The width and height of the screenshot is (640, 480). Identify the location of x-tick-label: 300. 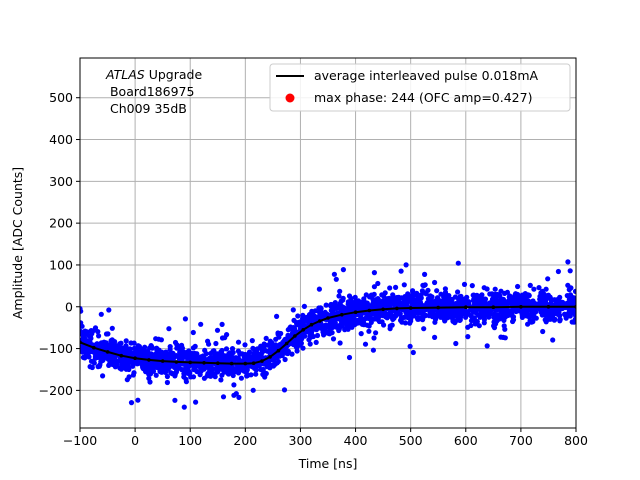
(301, 440).